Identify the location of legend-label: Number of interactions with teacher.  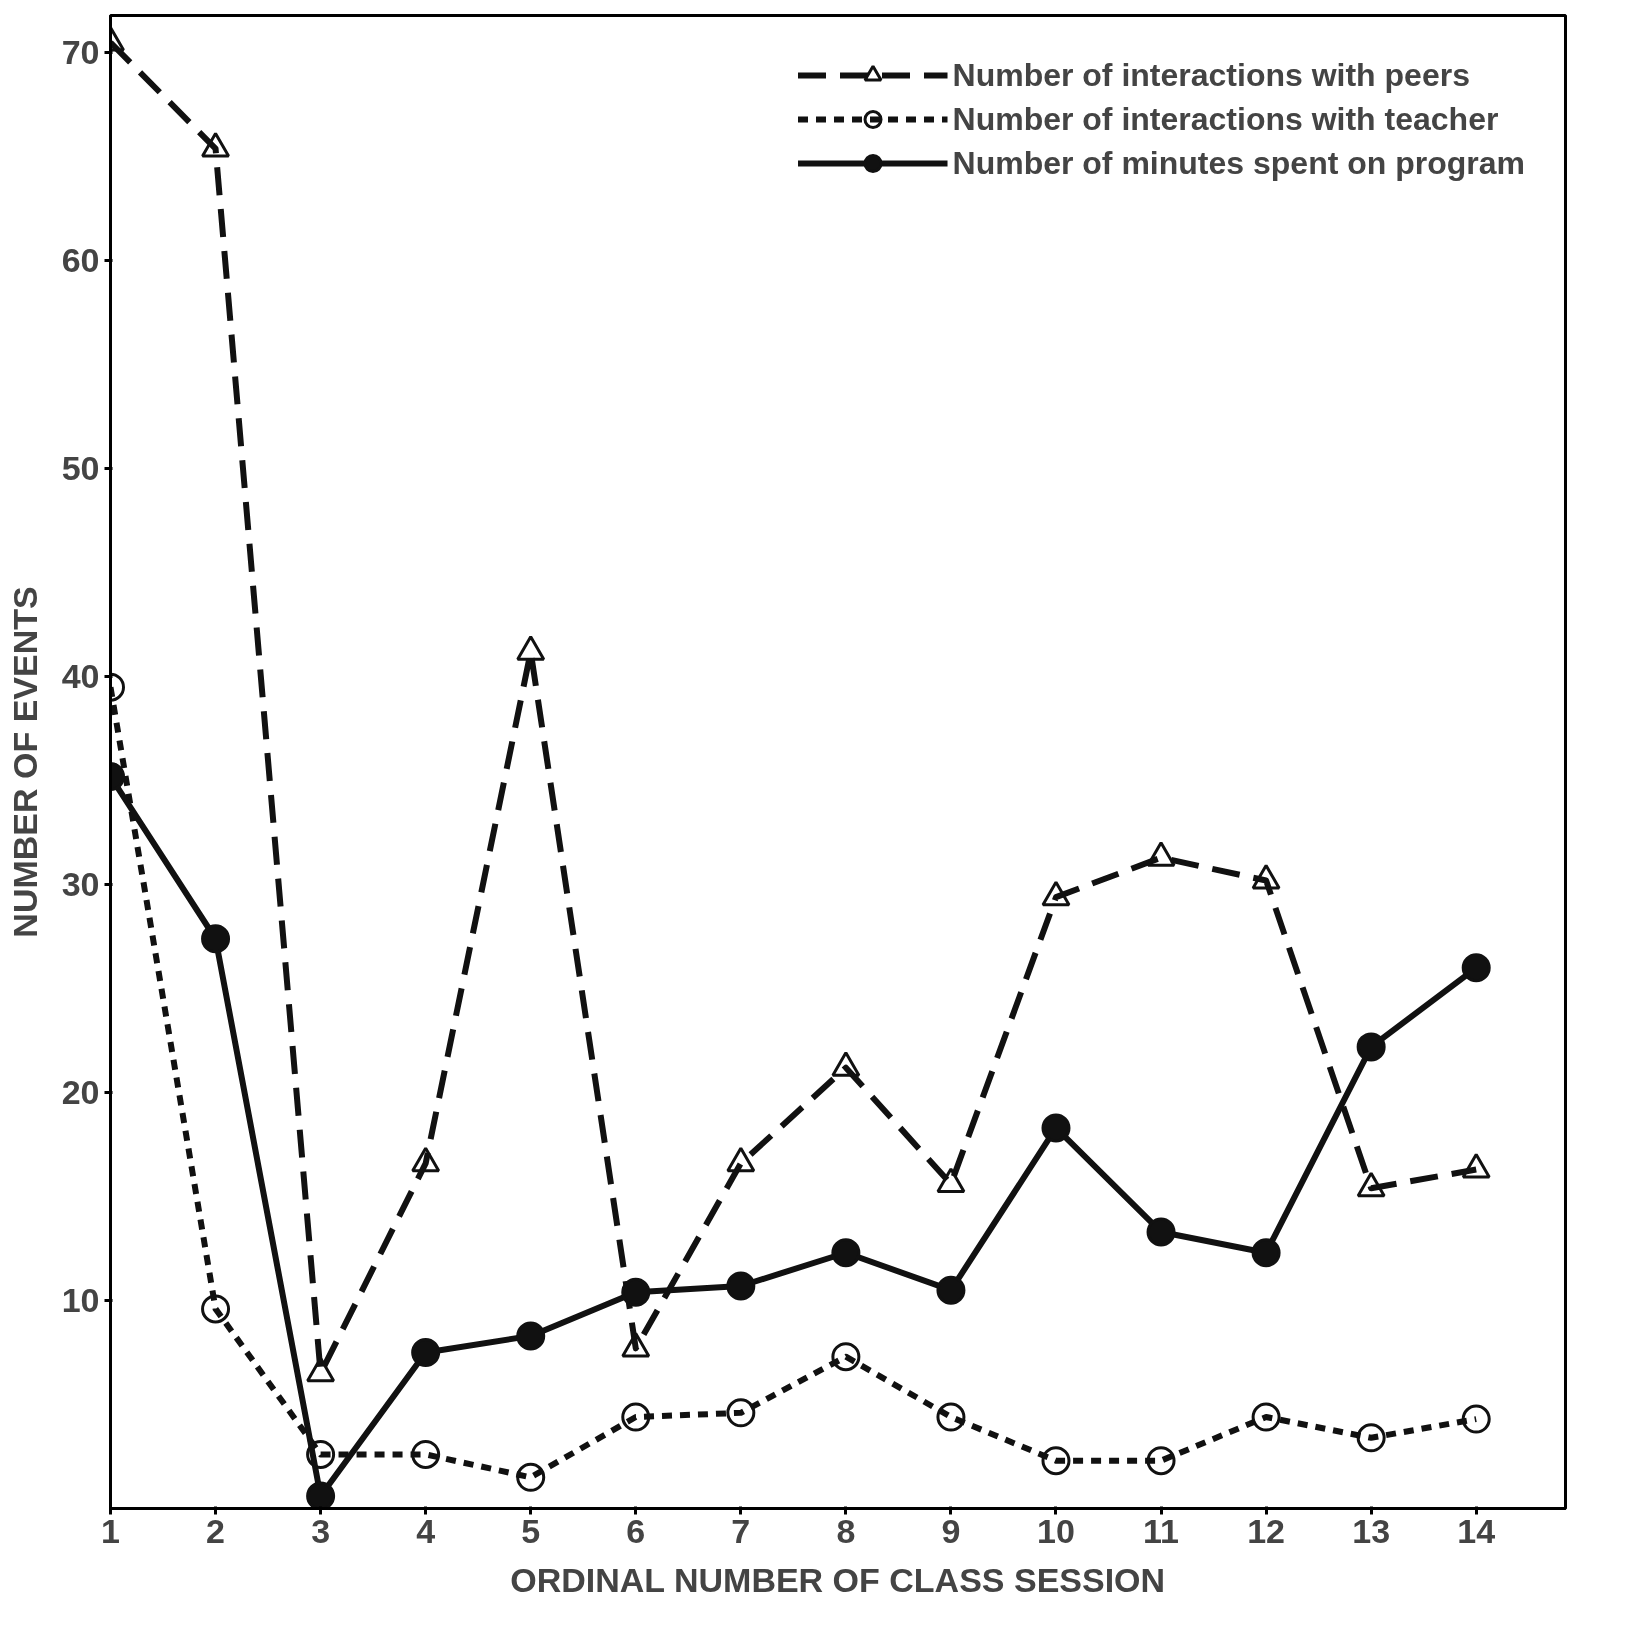
(1225, 119).